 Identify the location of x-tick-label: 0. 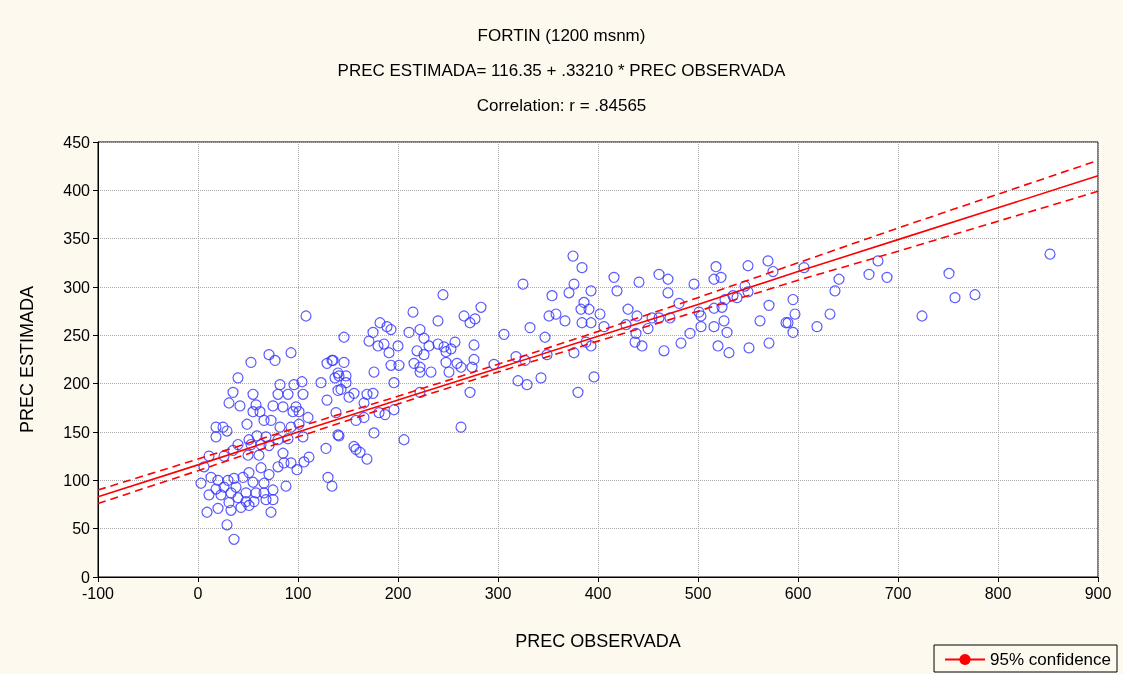
(198, 593).